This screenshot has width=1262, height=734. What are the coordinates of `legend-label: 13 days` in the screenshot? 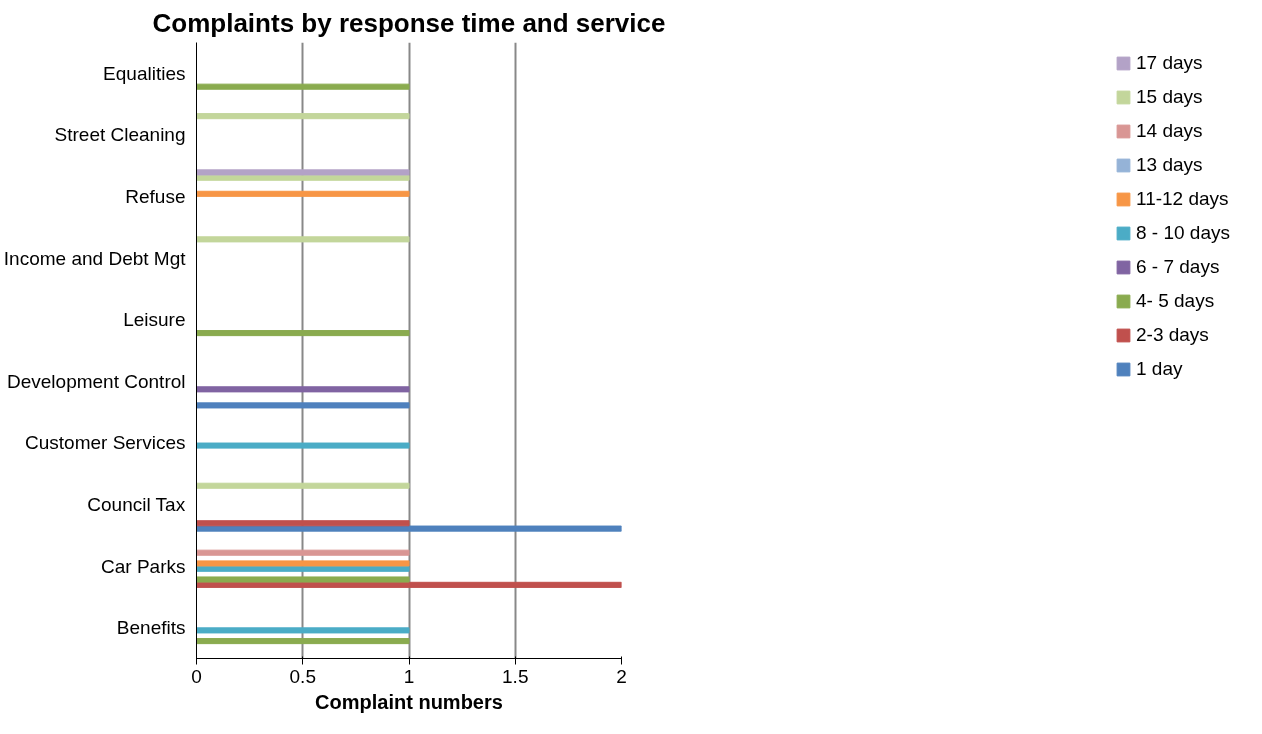 It's located at (1169, 165).